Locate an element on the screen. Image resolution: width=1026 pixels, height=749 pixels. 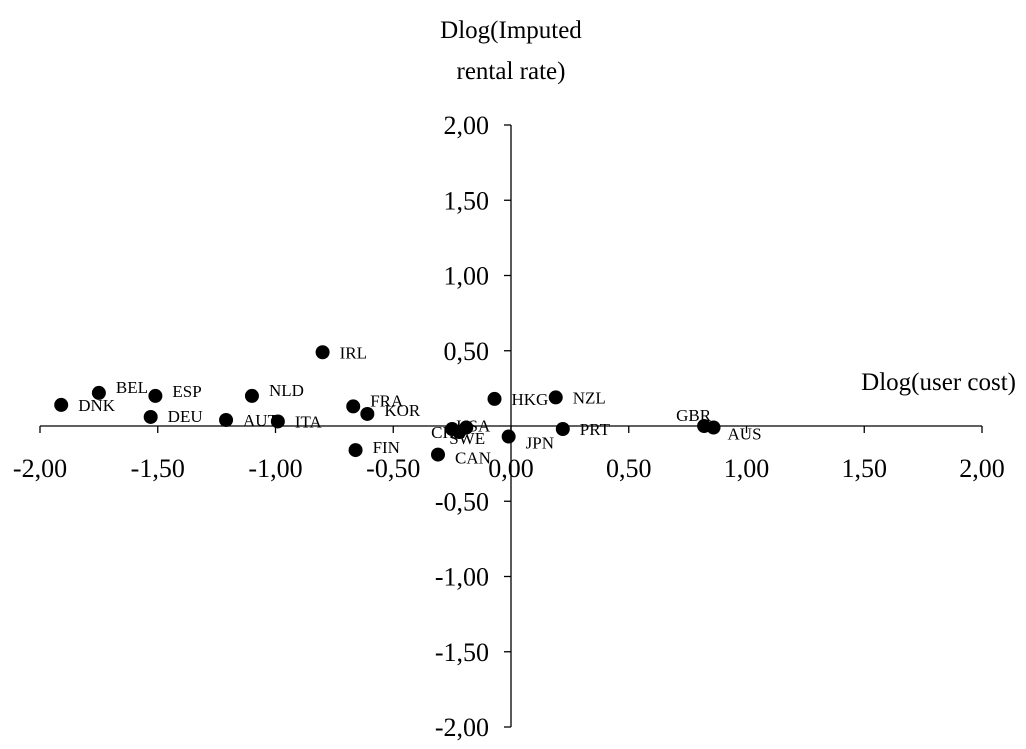
data-label-prt: PRT is located at coordinates (595, 429).